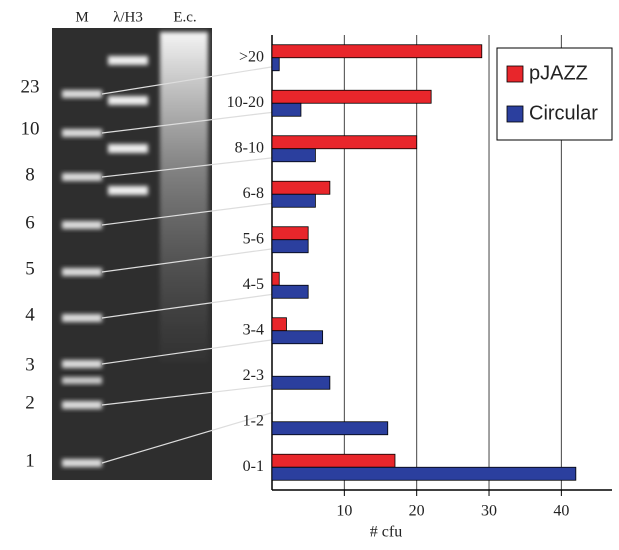 The width and height of the screenshot is (619, 550). I want to click on size-label: 3, so click(30, 364).